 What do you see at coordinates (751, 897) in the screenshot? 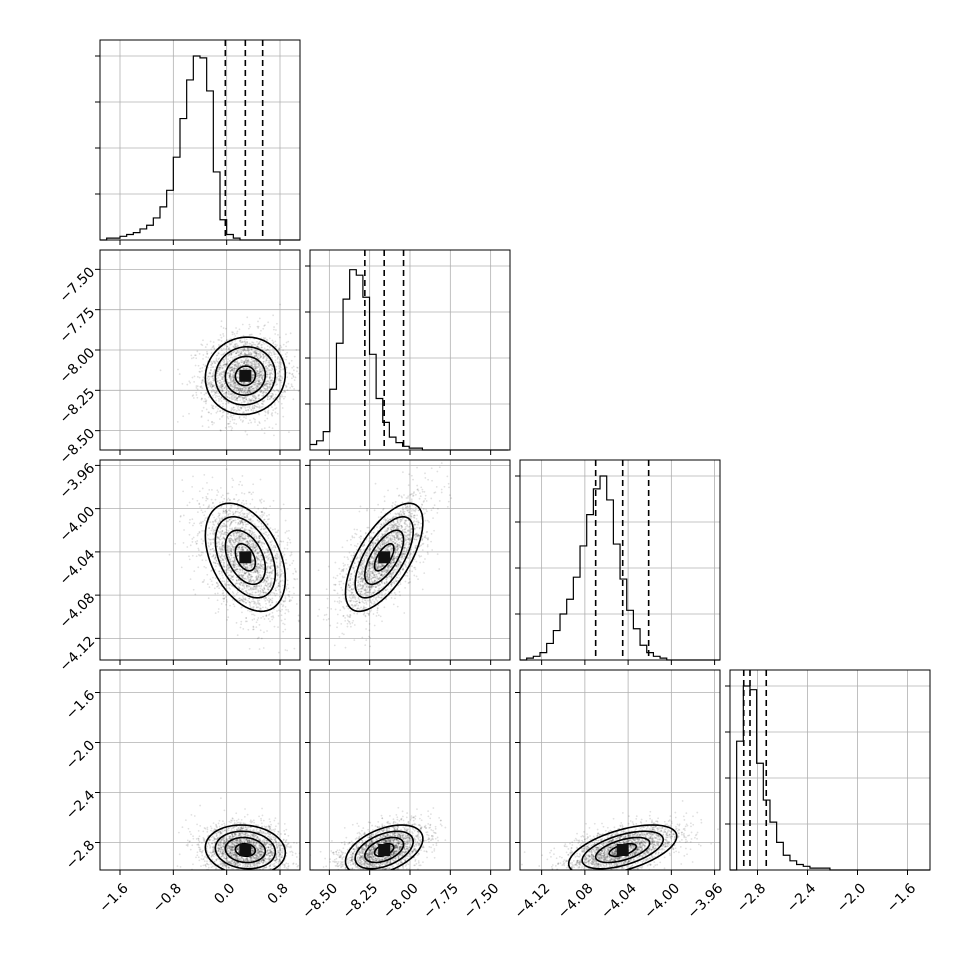
I see `x-tick-label: −2.8` at bounding box center [751, 897].